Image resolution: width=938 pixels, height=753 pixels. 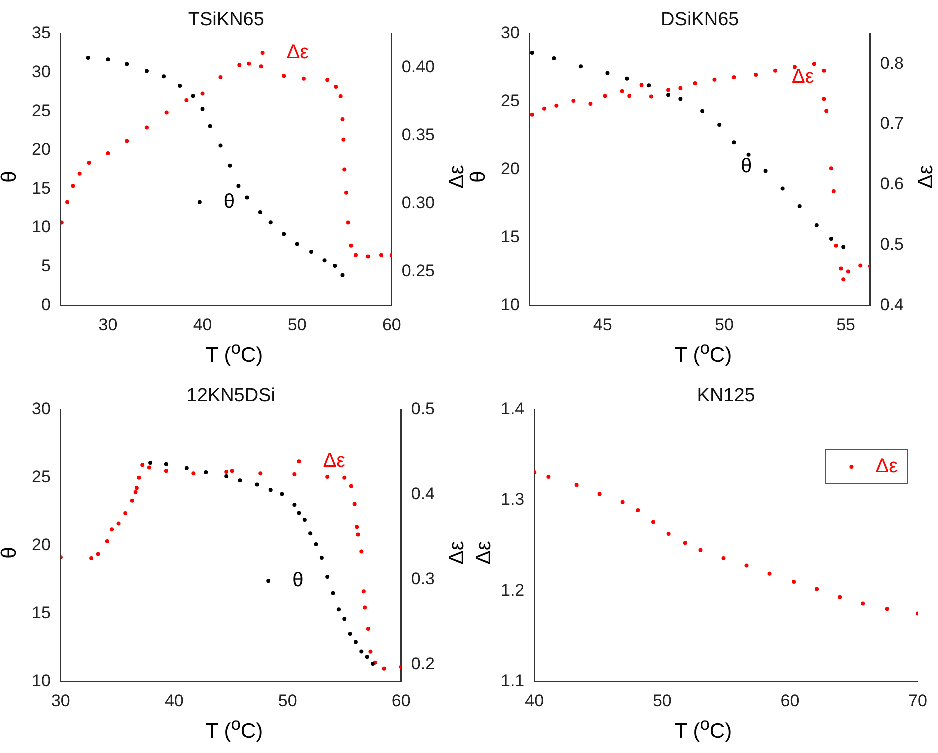 What do you see at coordinates (512, 409) in the screenshot?
I see `y-tick-label: 1.4` at bounding box center [512, 409].